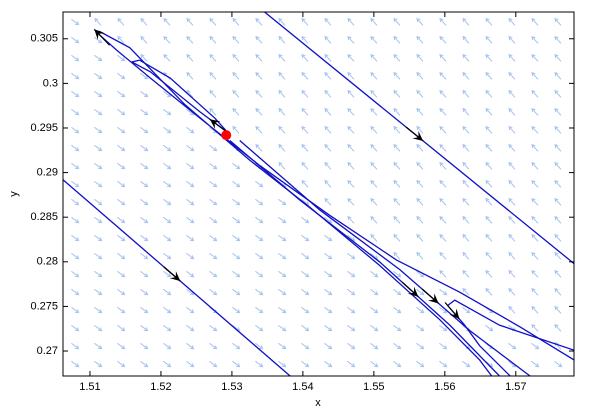 This screenshot has height=420, width=595. I want to click on y-tick-label: 0.295, so click(44, 128).